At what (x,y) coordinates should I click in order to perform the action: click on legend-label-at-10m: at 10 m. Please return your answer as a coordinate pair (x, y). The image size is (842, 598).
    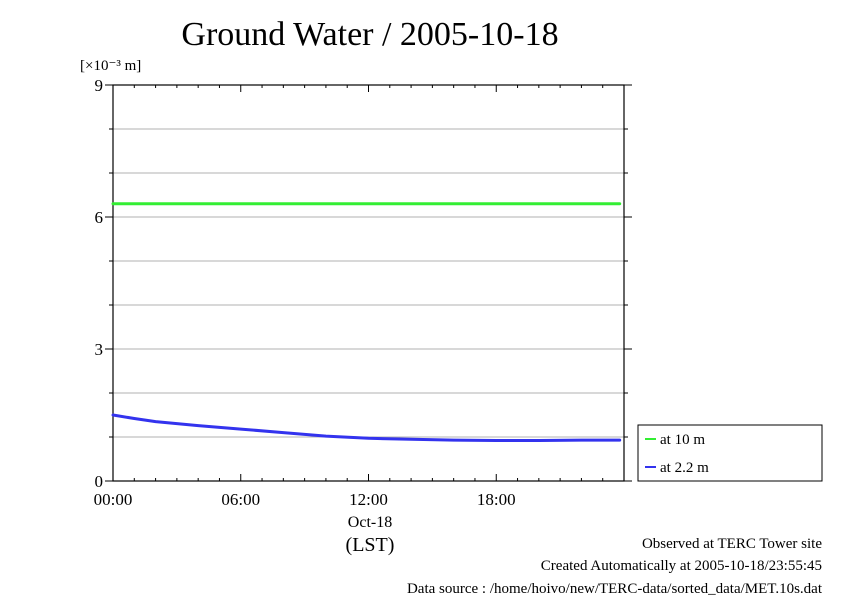
    Looking at the image, I should click on (682, 440).